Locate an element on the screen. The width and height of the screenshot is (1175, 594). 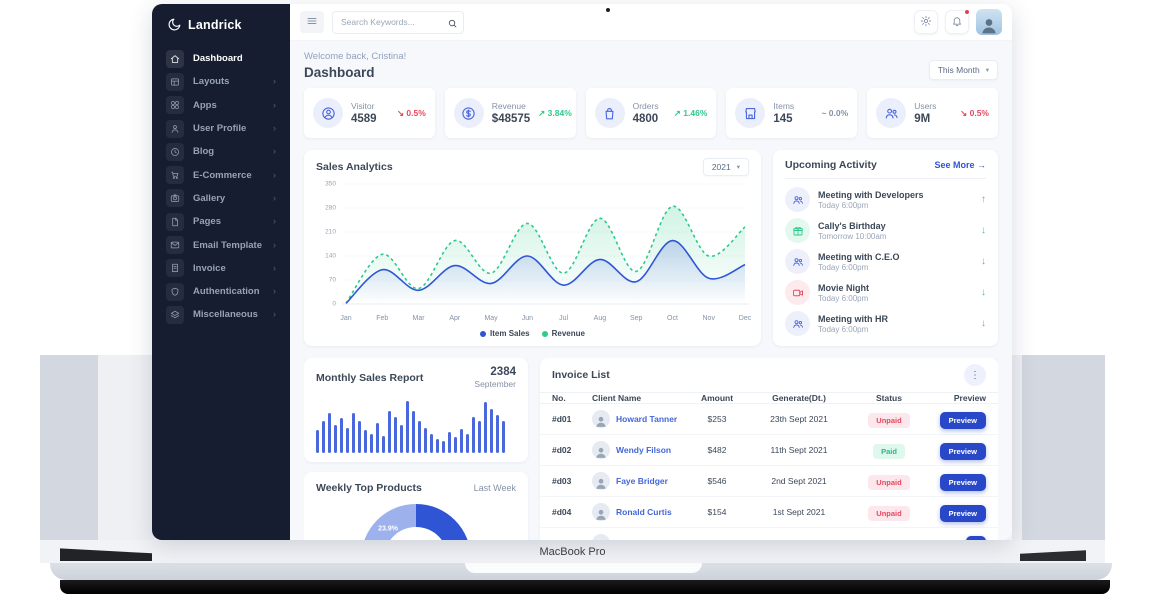
status-badge: Unpaid is located at coordinates (889, 513).